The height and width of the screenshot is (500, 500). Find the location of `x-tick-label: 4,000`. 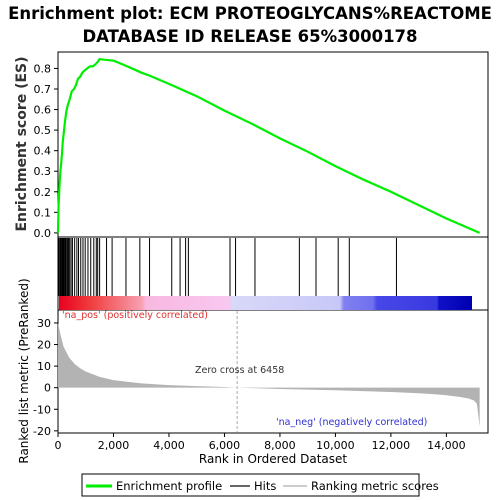

x-tick-label: 4,000 is located at coordinates (169, 445).